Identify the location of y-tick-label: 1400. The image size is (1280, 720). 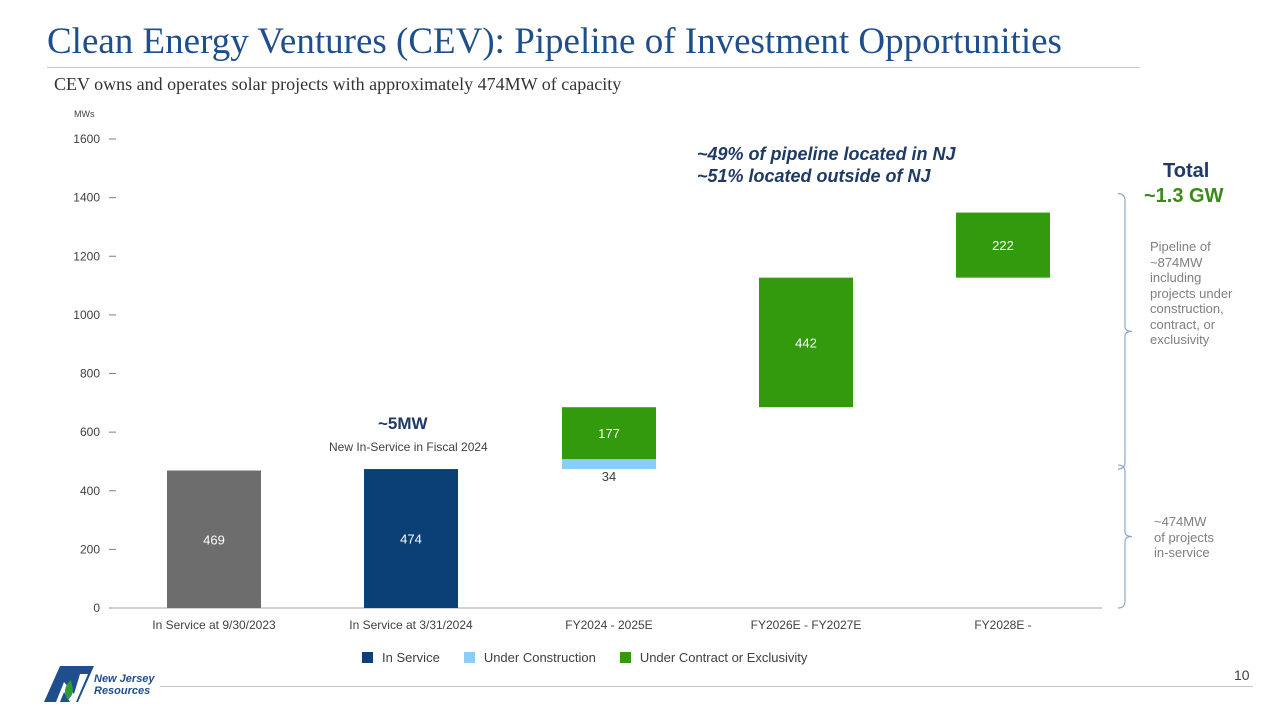
(86, 198).